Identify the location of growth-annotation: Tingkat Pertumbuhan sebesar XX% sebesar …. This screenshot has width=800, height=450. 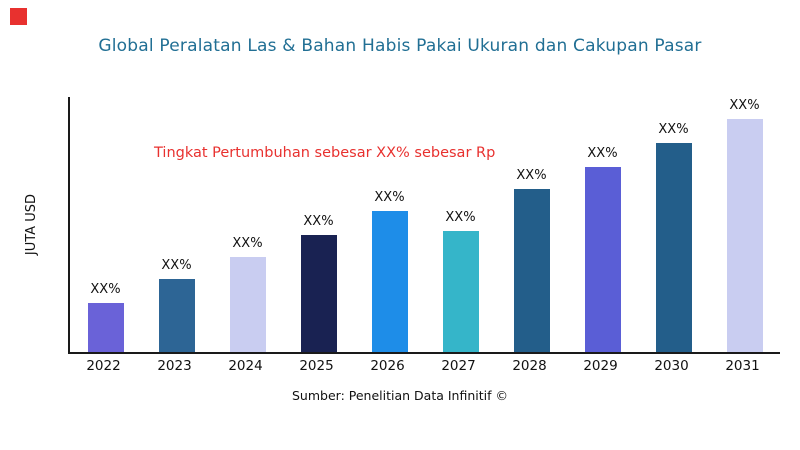
(325, 153).